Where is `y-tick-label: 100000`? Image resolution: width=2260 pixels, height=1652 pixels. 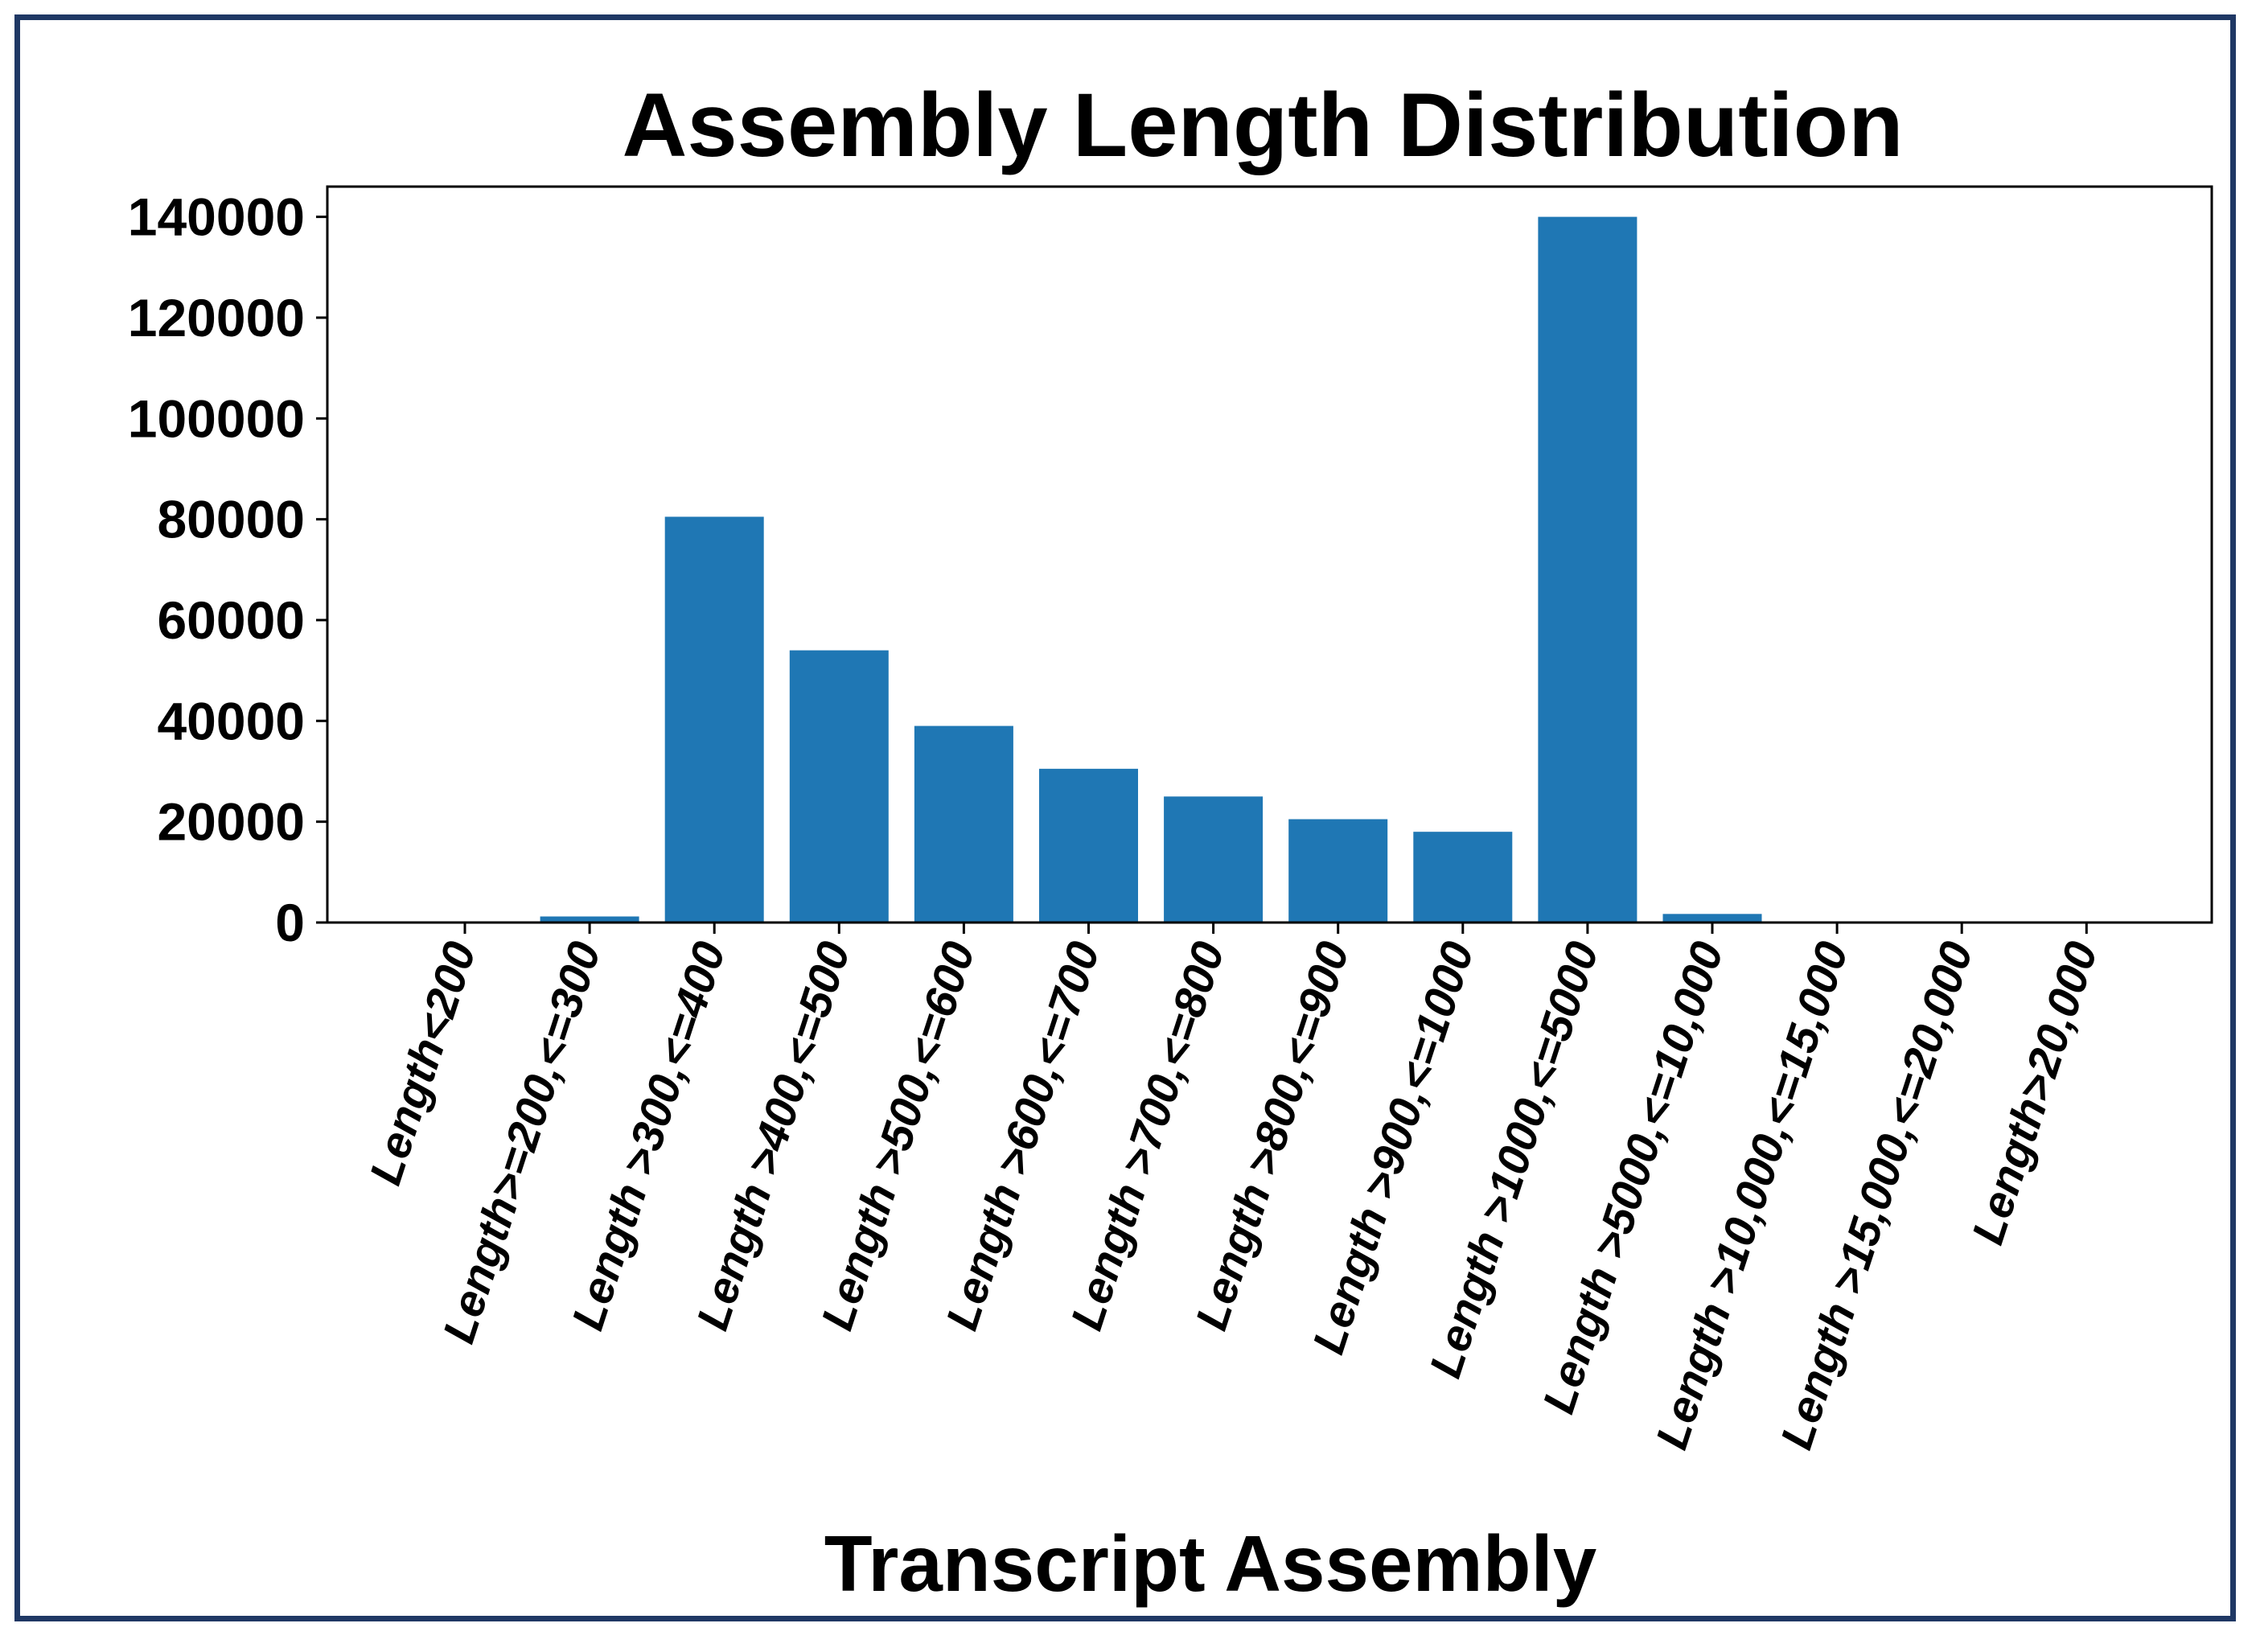 y-tick-label: 100000 is located at coordinates (216, 418).